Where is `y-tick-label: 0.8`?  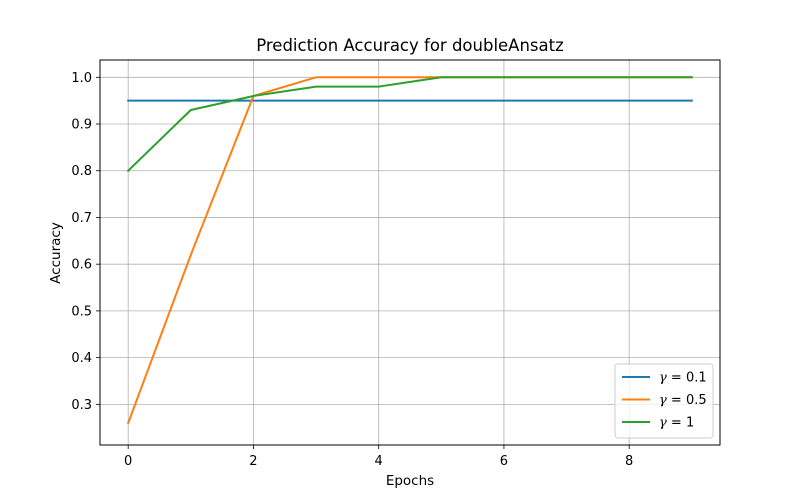 y-tick-label: 0.8 is located at coordinates (81, 171).